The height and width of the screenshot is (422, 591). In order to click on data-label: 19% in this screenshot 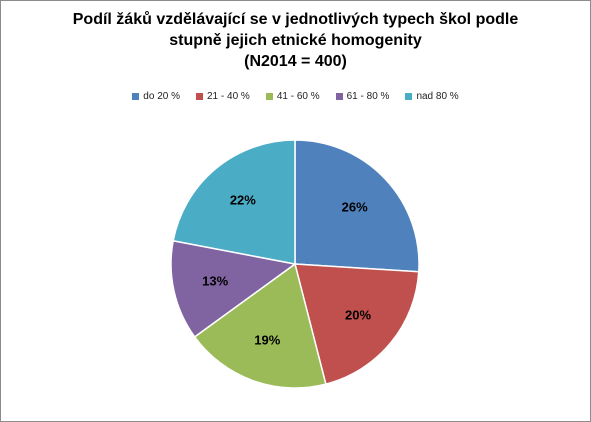, I will do `click(267, 339)`.